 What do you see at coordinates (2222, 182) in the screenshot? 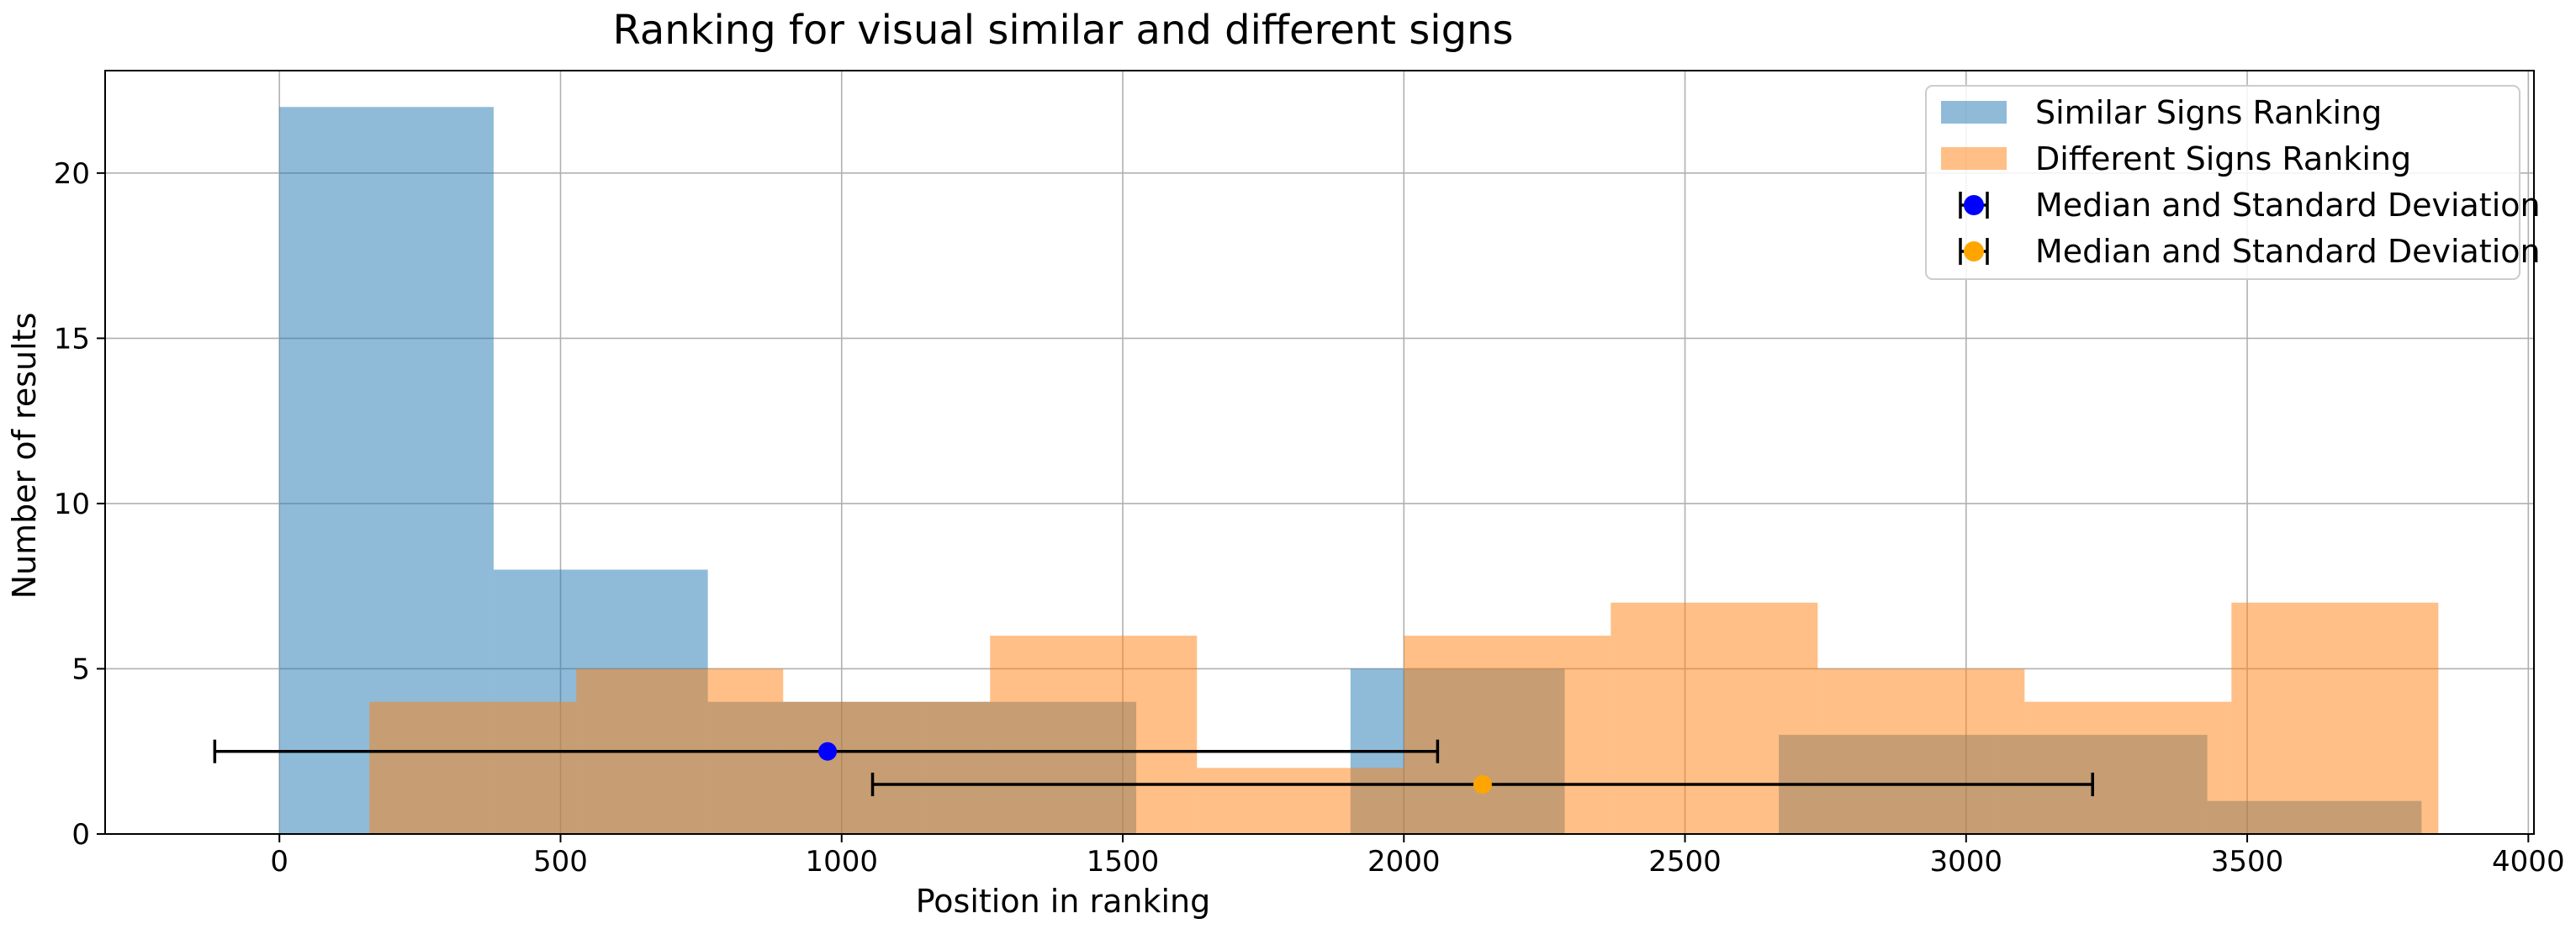
I see `legend-box` at bounding box center [2222, 182].